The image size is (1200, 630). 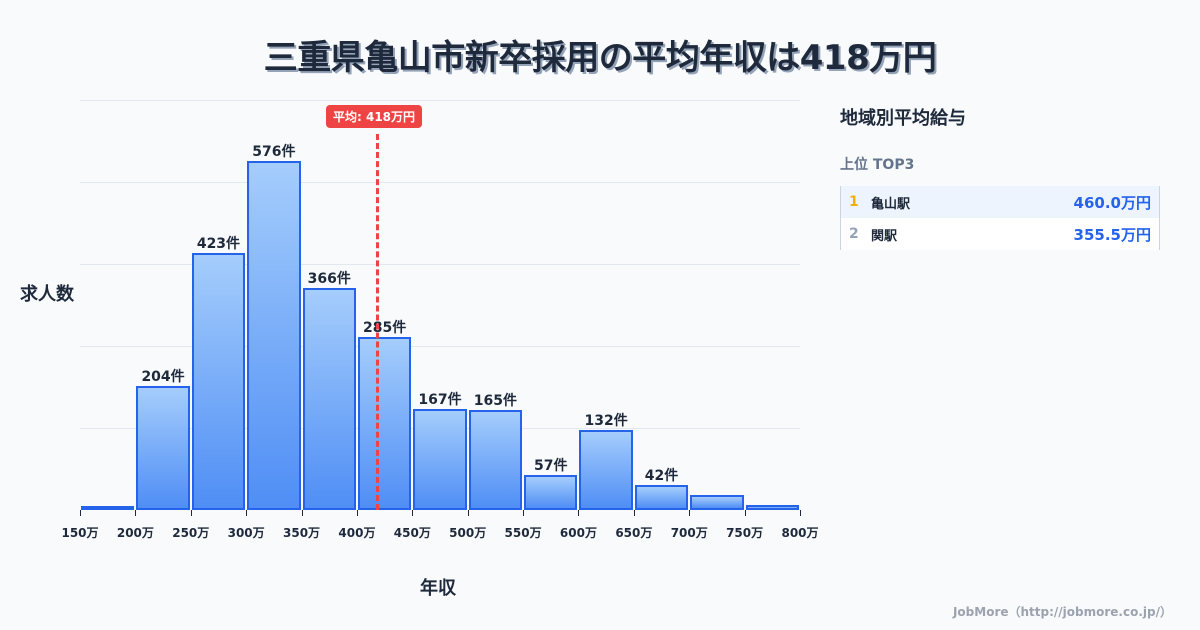 I want to click on bar-value-label: 42件, so click(x=661, y=476).